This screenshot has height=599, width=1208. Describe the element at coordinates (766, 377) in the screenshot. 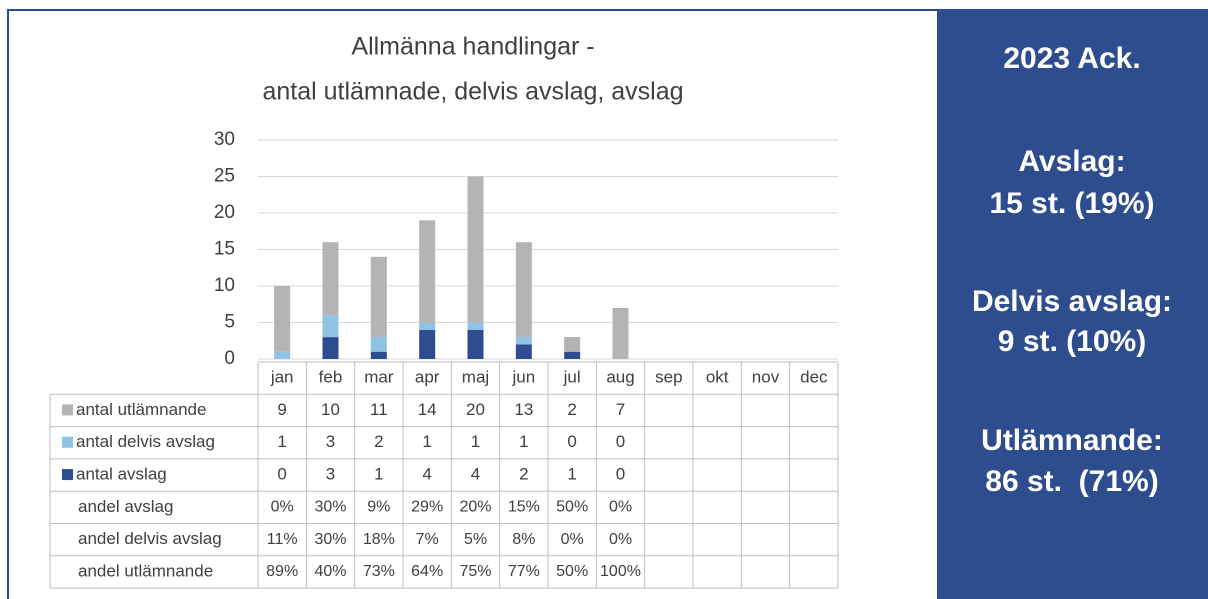

I see `x-tick-label: nov` at that location.